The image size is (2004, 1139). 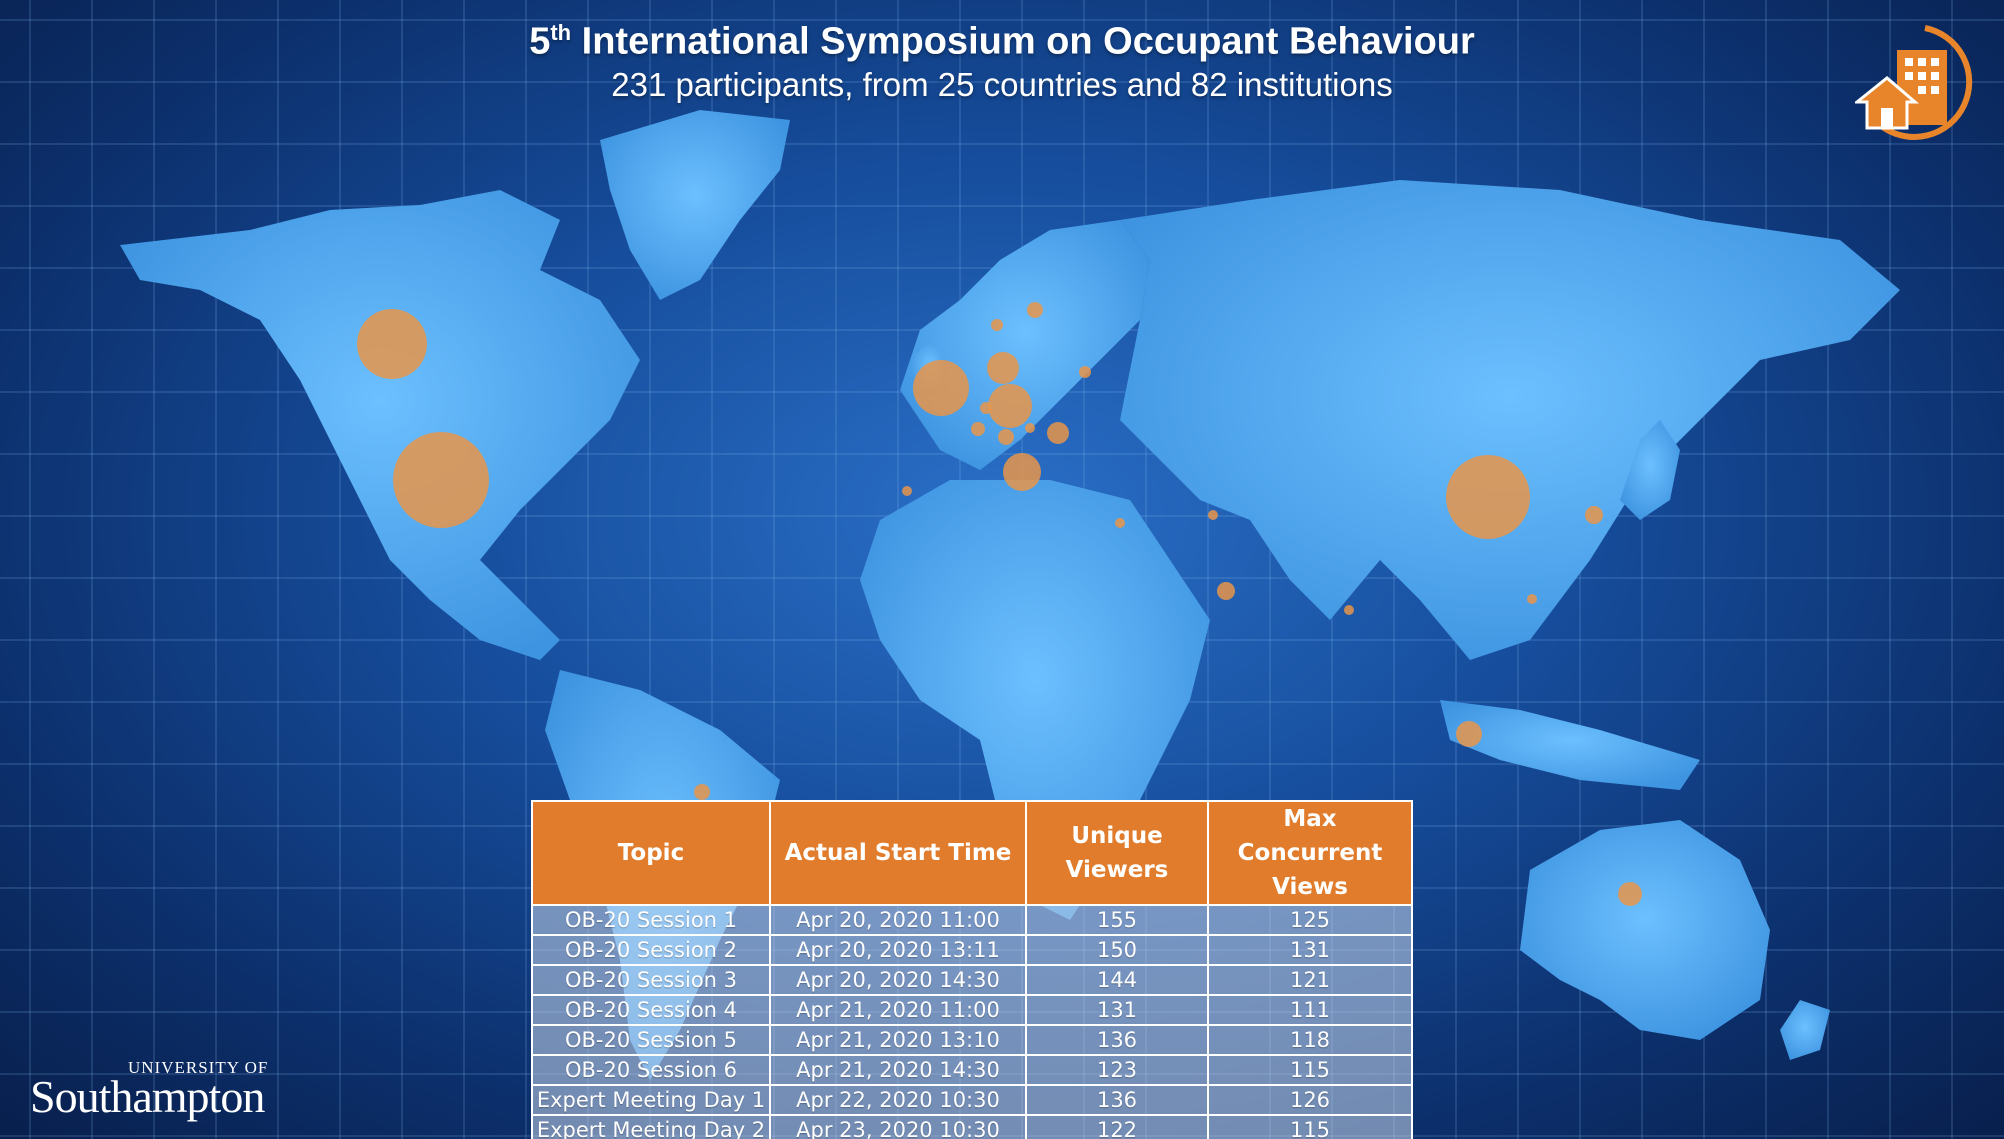 What do you see at coordinates (1085, 372) in the screenshot?
I see `bubble-poland` at bounding box center [1085, 372].